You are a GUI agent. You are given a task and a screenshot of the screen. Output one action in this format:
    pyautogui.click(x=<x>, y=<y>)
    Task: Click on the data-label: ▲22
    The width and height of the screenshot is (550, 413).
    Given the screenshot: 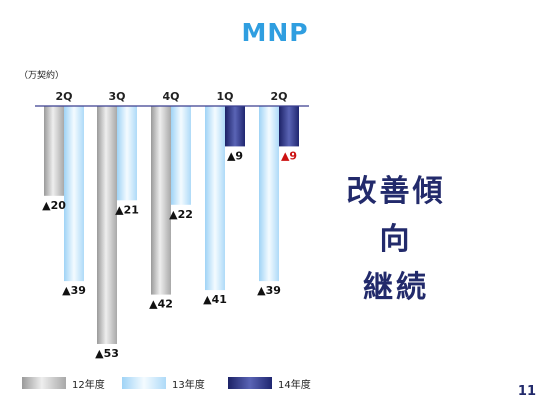 What is the action you would take?
    pyautogui.click(x=181, y=214)
    